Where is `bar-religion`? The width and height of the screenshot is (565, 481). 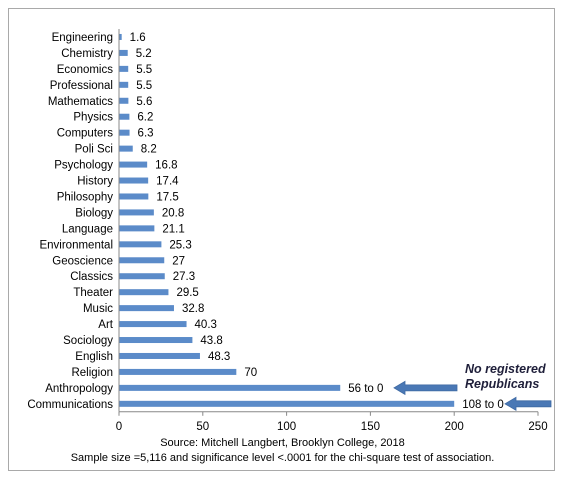 bar-religion is located at coordinates (178, 371).